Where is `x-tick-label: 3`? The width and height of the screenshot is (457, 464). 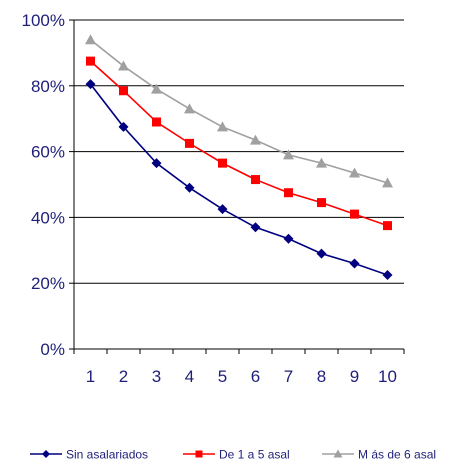 x-tick-label: 3 is located at coordinates (156, 376).